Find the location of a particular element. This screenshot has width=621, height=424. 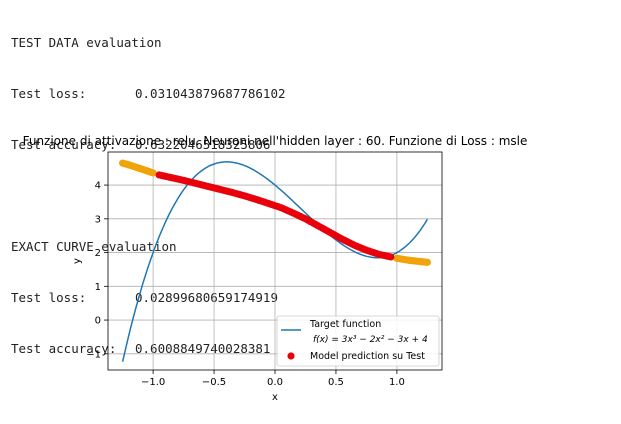

y-tick-label: 0 is located at coordinates (98, 321).